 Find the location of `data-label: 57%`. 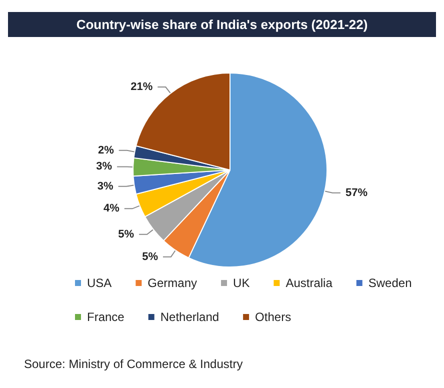

data-label: 57% is located at coordinates (356, 192).